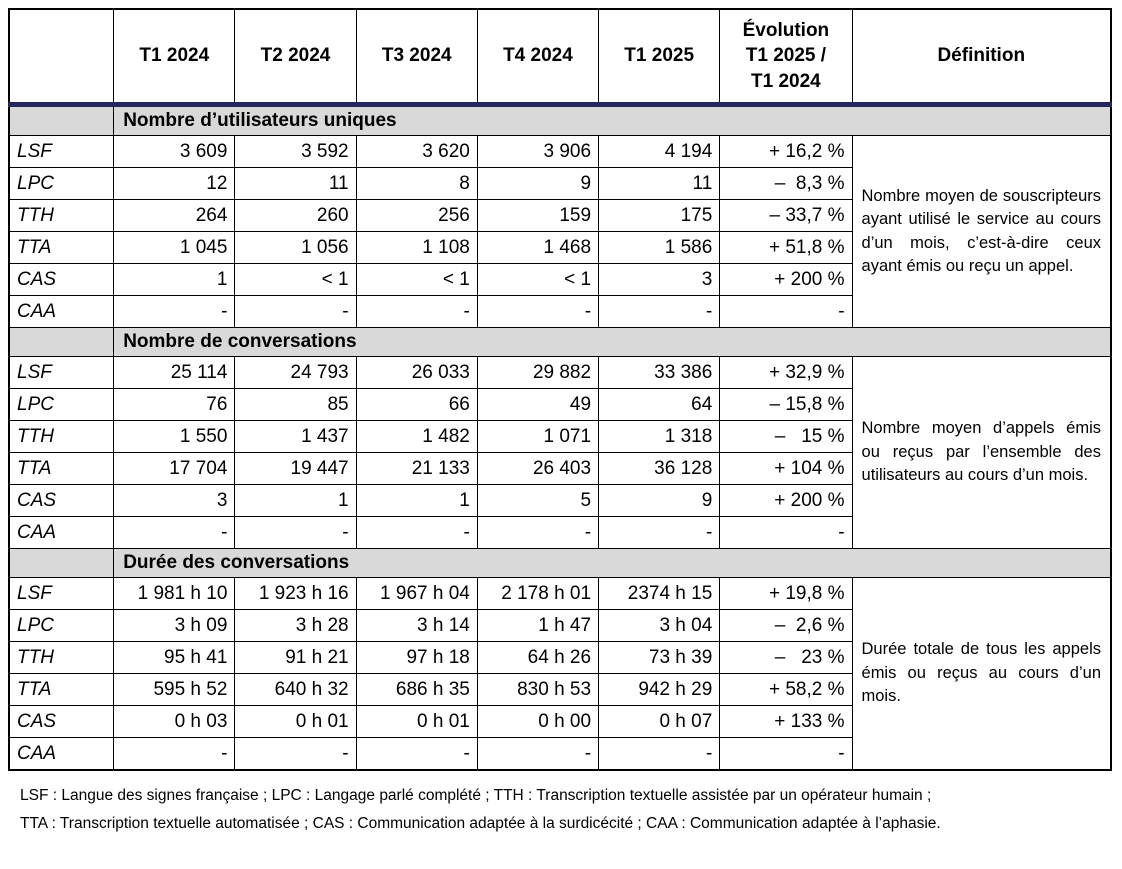  Describe the element at coordinates (174, 657) in the screenshot. I see `data-cell: 95 h 41` at that location.